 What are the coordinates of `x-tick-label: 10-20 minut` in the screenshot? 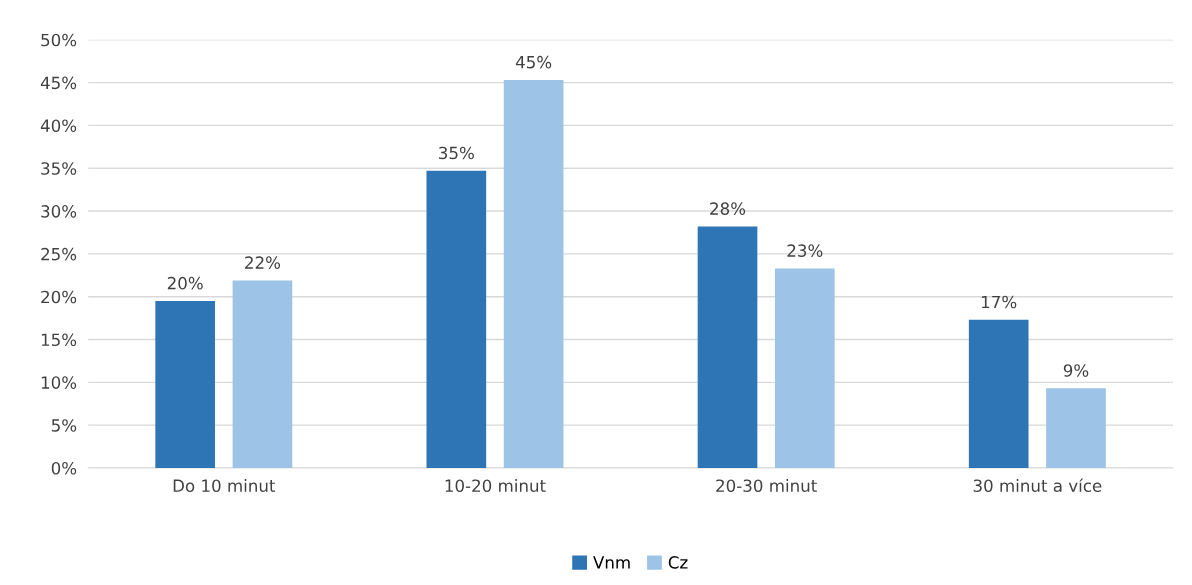 It's located at (495, 486).